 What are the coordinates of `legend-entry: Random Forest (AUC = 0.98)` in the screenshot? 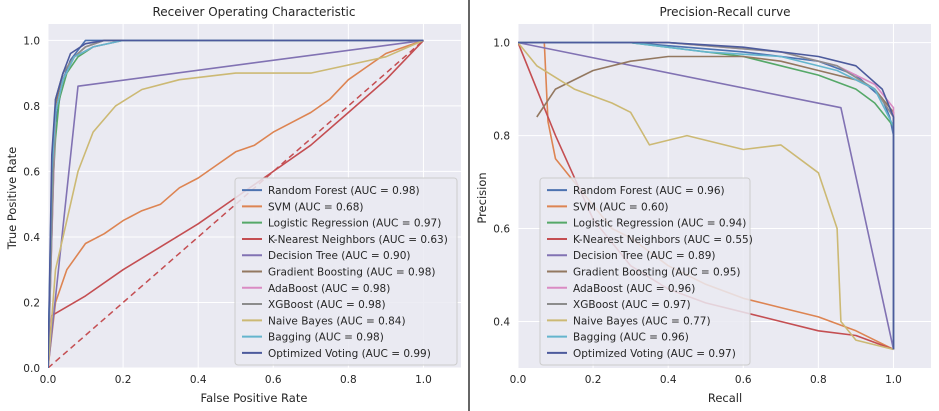 It's located at (344, 191).